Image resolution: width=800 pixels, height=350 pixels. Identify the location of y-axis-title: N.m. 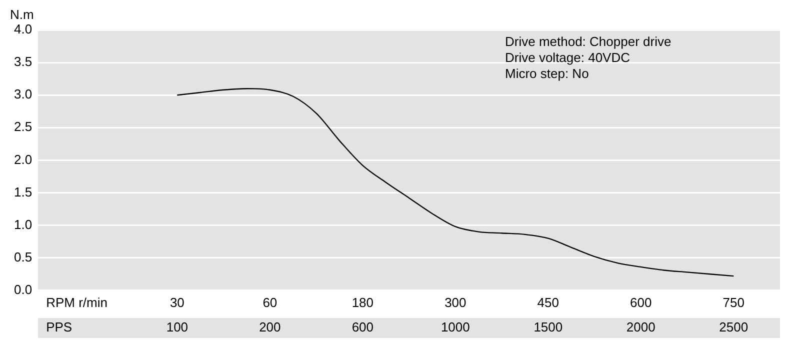
(22, 14).